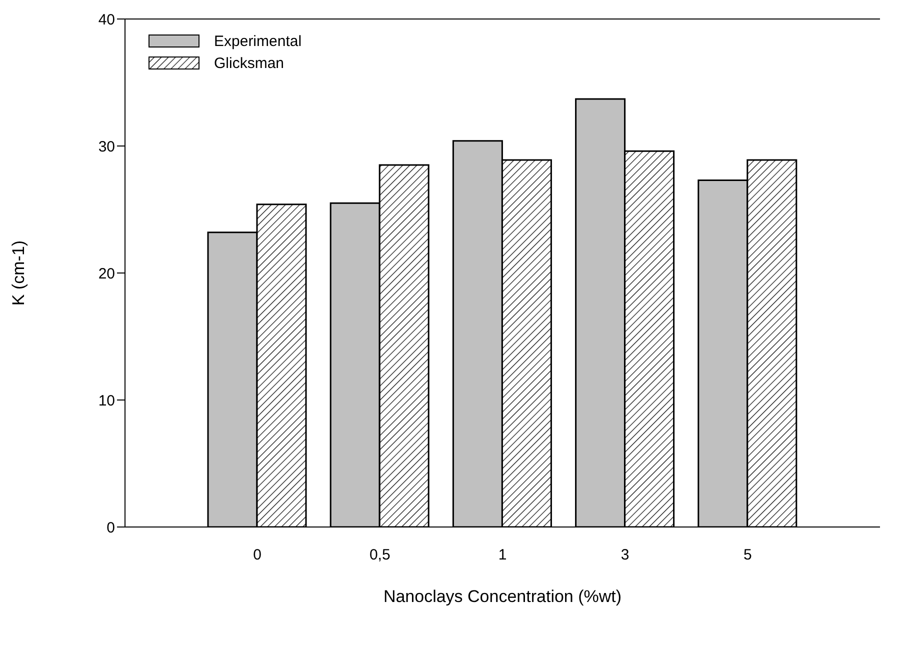 The width and height of the screenshot is (920, 662). Describe the element at coordinates (379, 555) in the screenshot. I see `x-tick-label: 0,5` at that location.